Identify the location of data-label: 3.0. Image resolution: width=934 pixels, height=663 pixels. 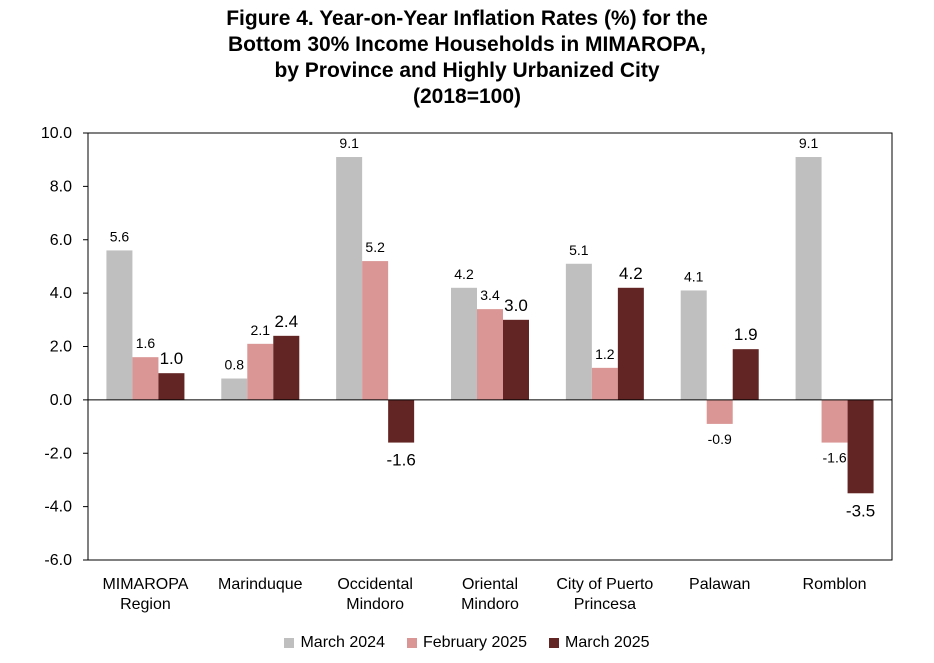
(516, 305).